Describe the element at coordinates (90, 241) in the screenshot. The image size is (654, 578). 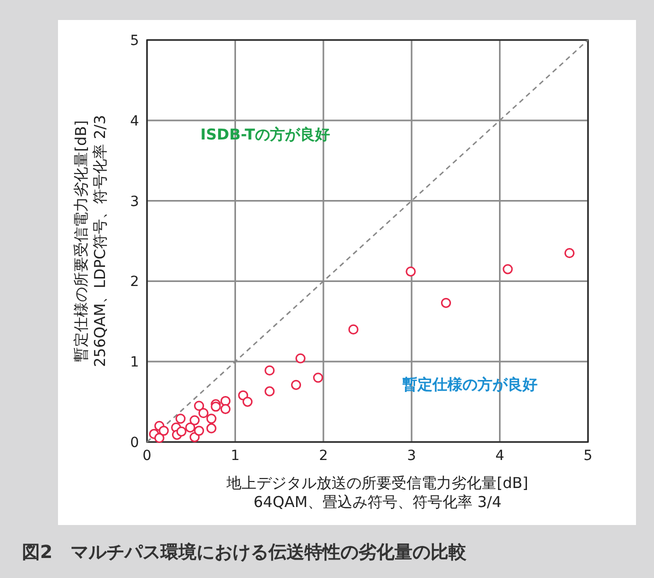
I see `y-axis-title: 暫定仕様の所要受信電力劣化量[dB] 256QAM、LDPC符号、符号化率 2/3` at that location.